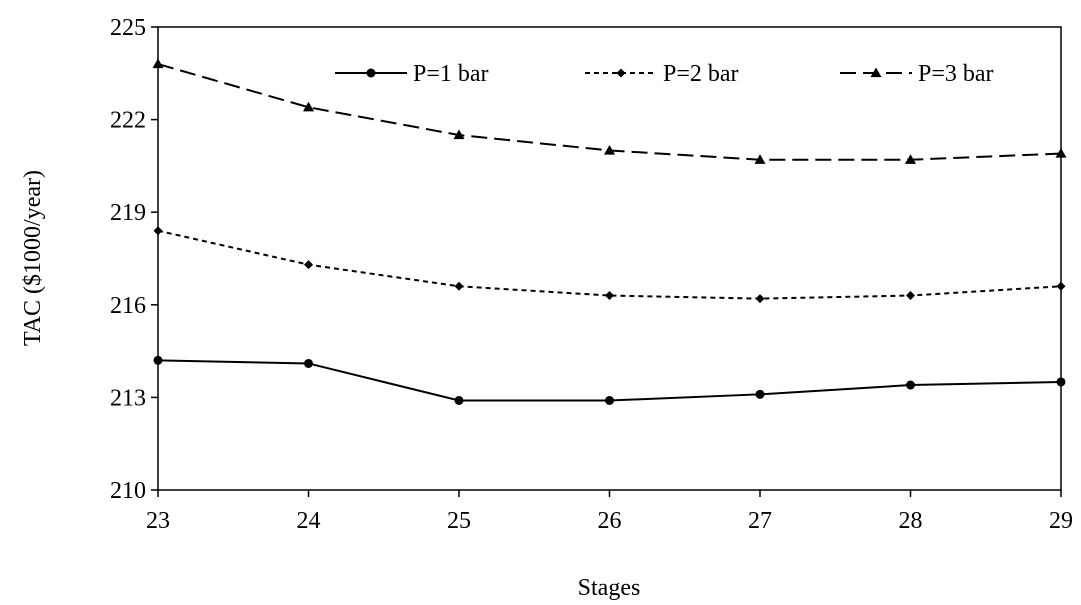 Image resolution: width=1081 pixels, height=605 pixels. Describe the element at coordinates (128, 306) in the screenshot. I see `y-tick-label: 216` at that location.